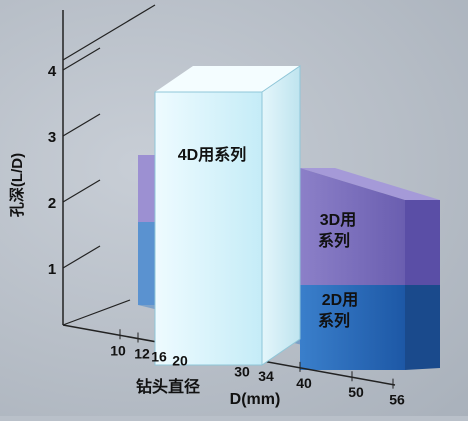 The height and width of the screenshot is (421, 468). Describe the element at coordinates (304, 383) in the screenshot. I see `x-tick-label: 40` at that location.